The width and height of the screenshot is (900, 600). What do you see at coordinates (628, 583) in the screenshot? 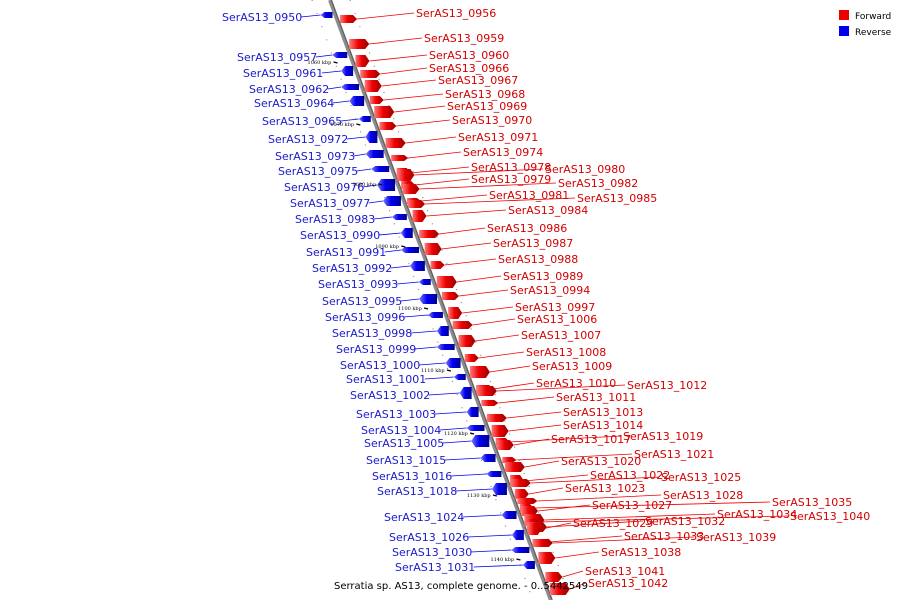
I see `gene-label-seras13-1042: SerAS13_1042` at bounding box center [628, 583].